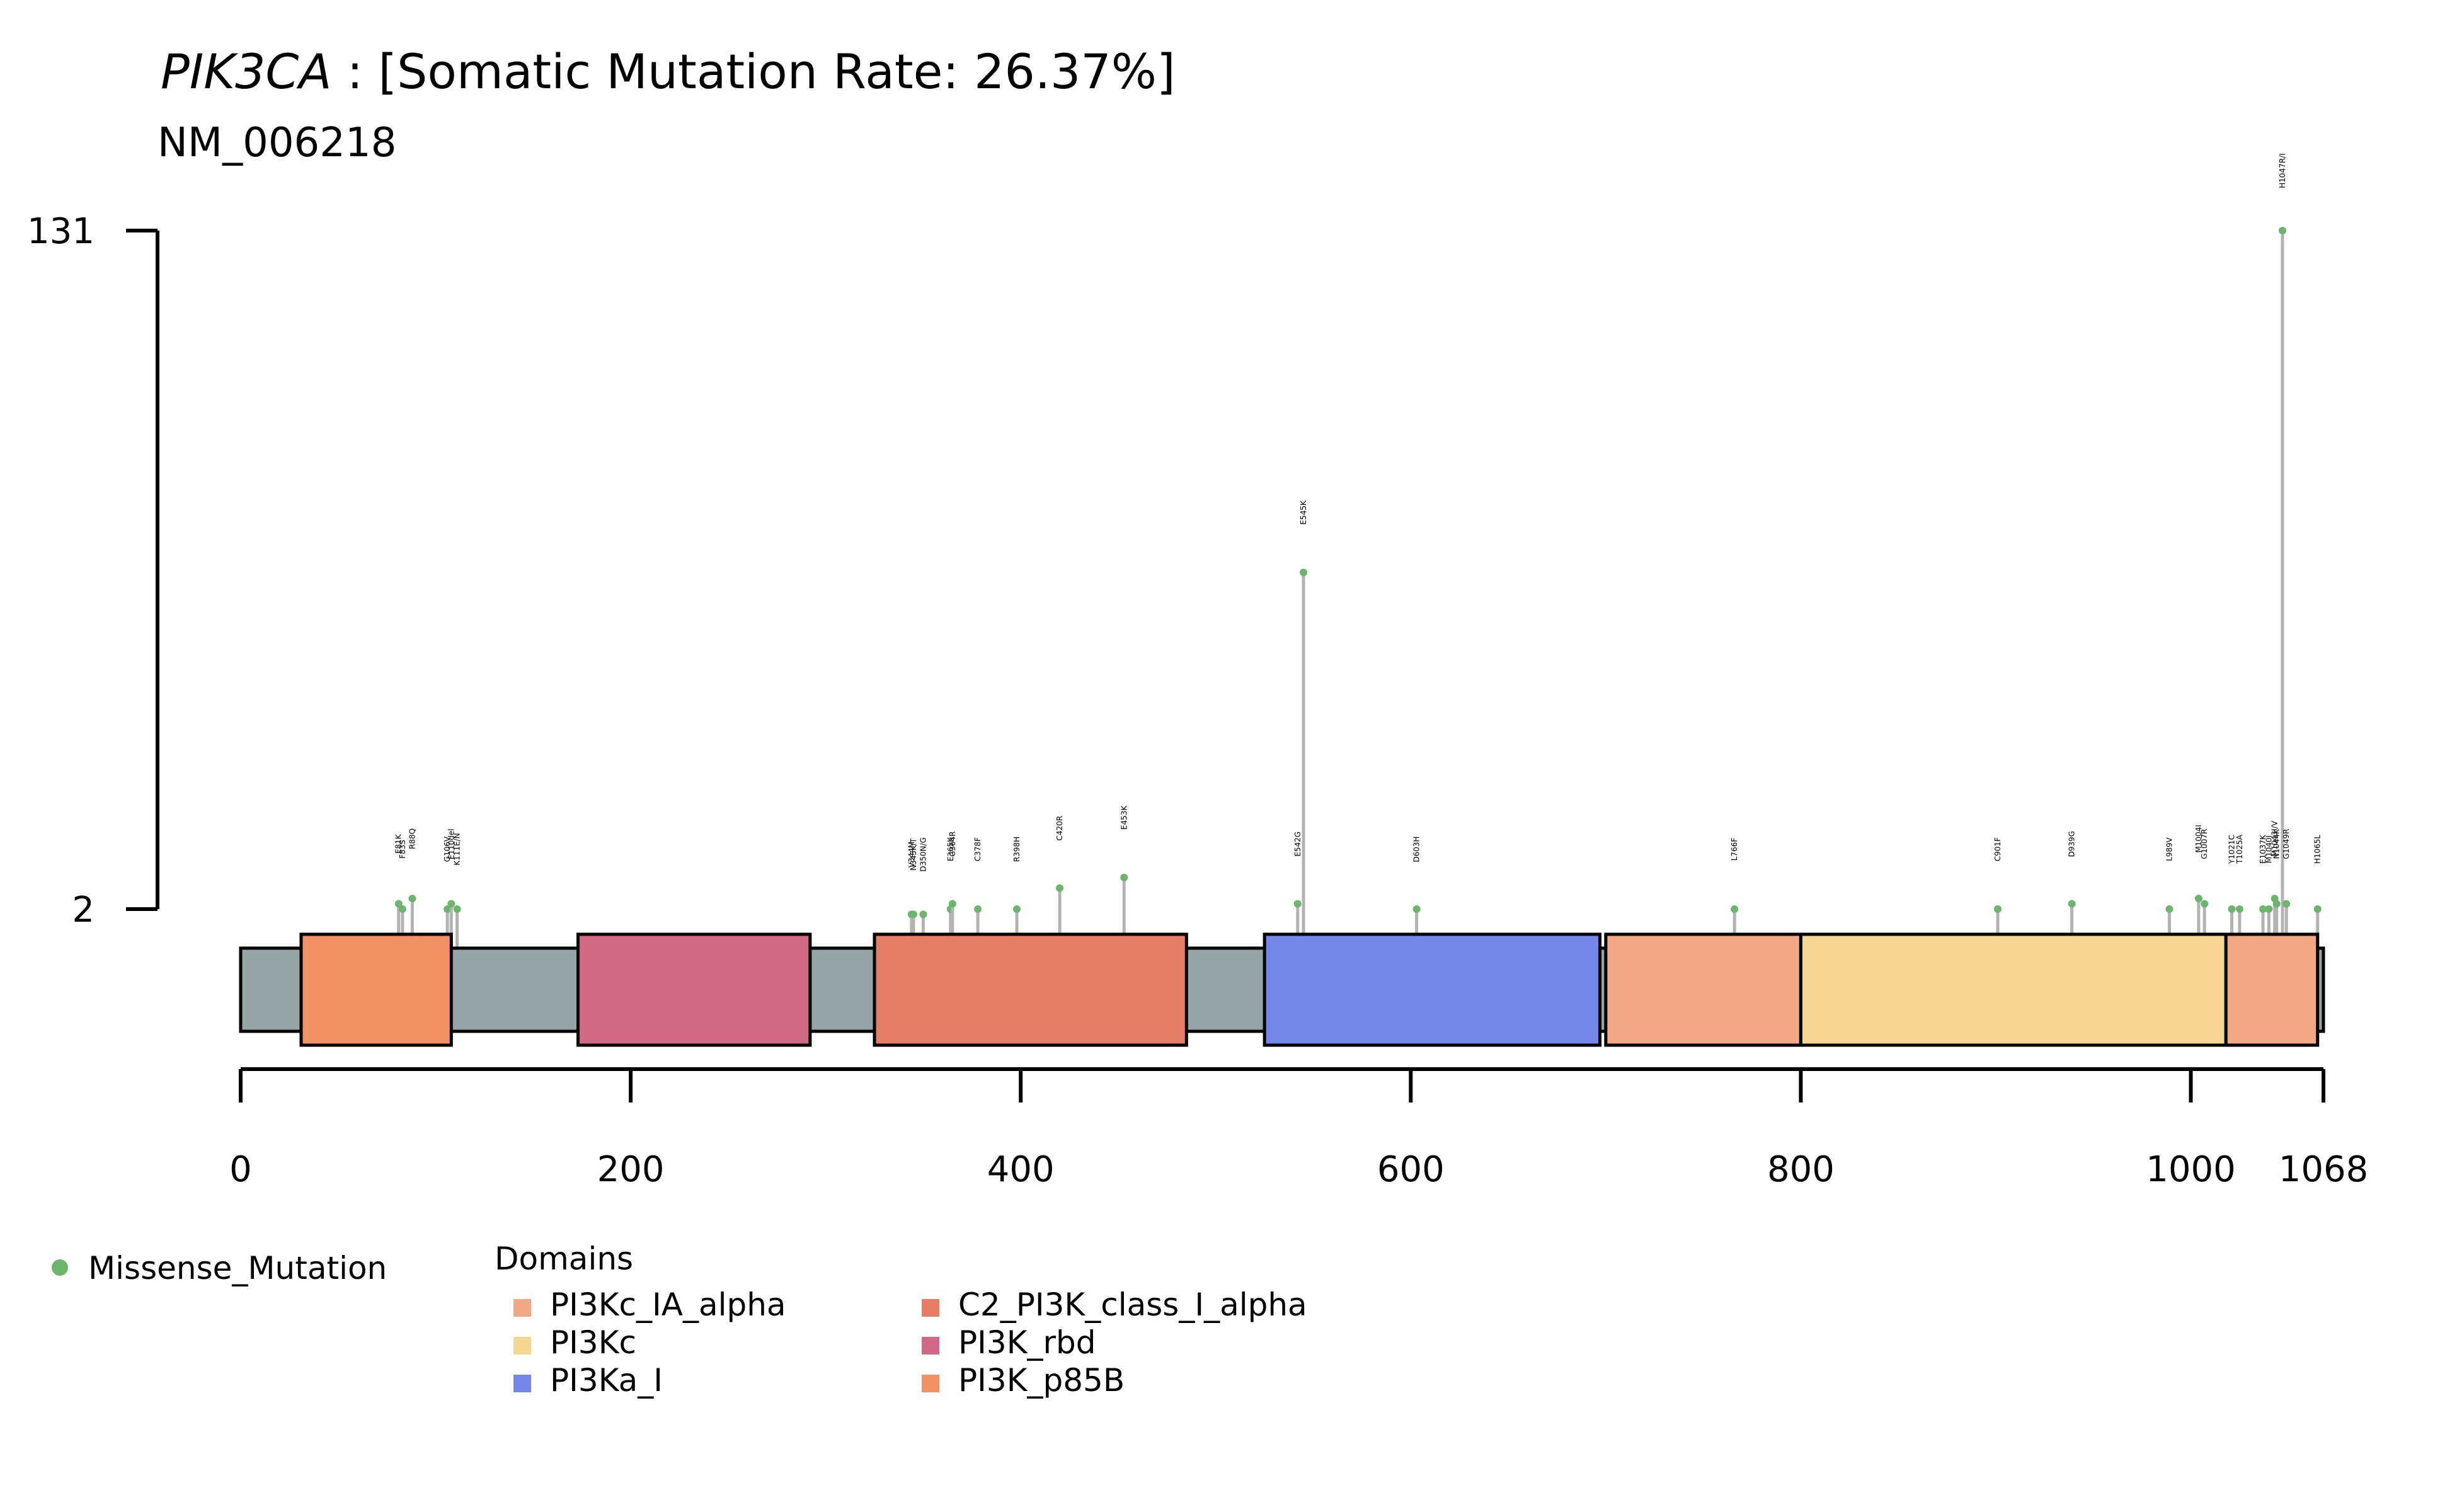 The image size is (2457, 1512). What do you see at coordinates (2239, 849) in the screenshot?
I see `mutation-label: T1025A` at bounding box center [2239, 849].